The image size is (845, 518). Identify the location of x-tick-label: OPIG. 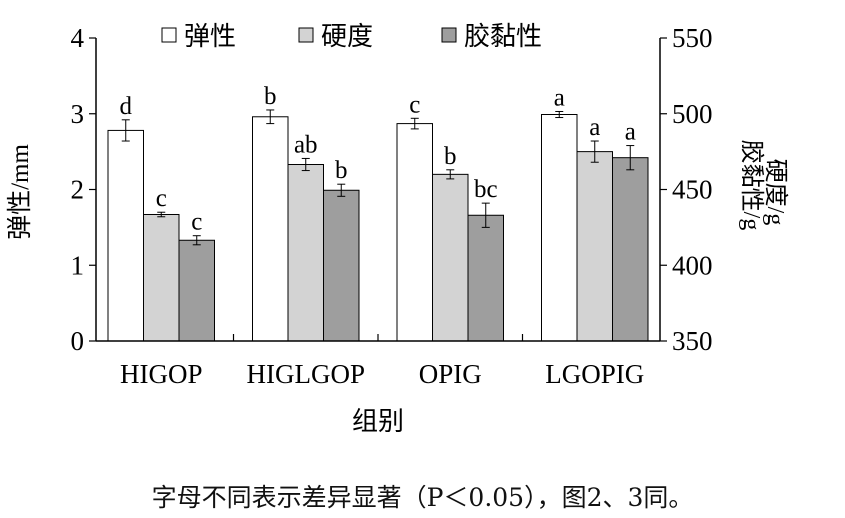
(450, 374).